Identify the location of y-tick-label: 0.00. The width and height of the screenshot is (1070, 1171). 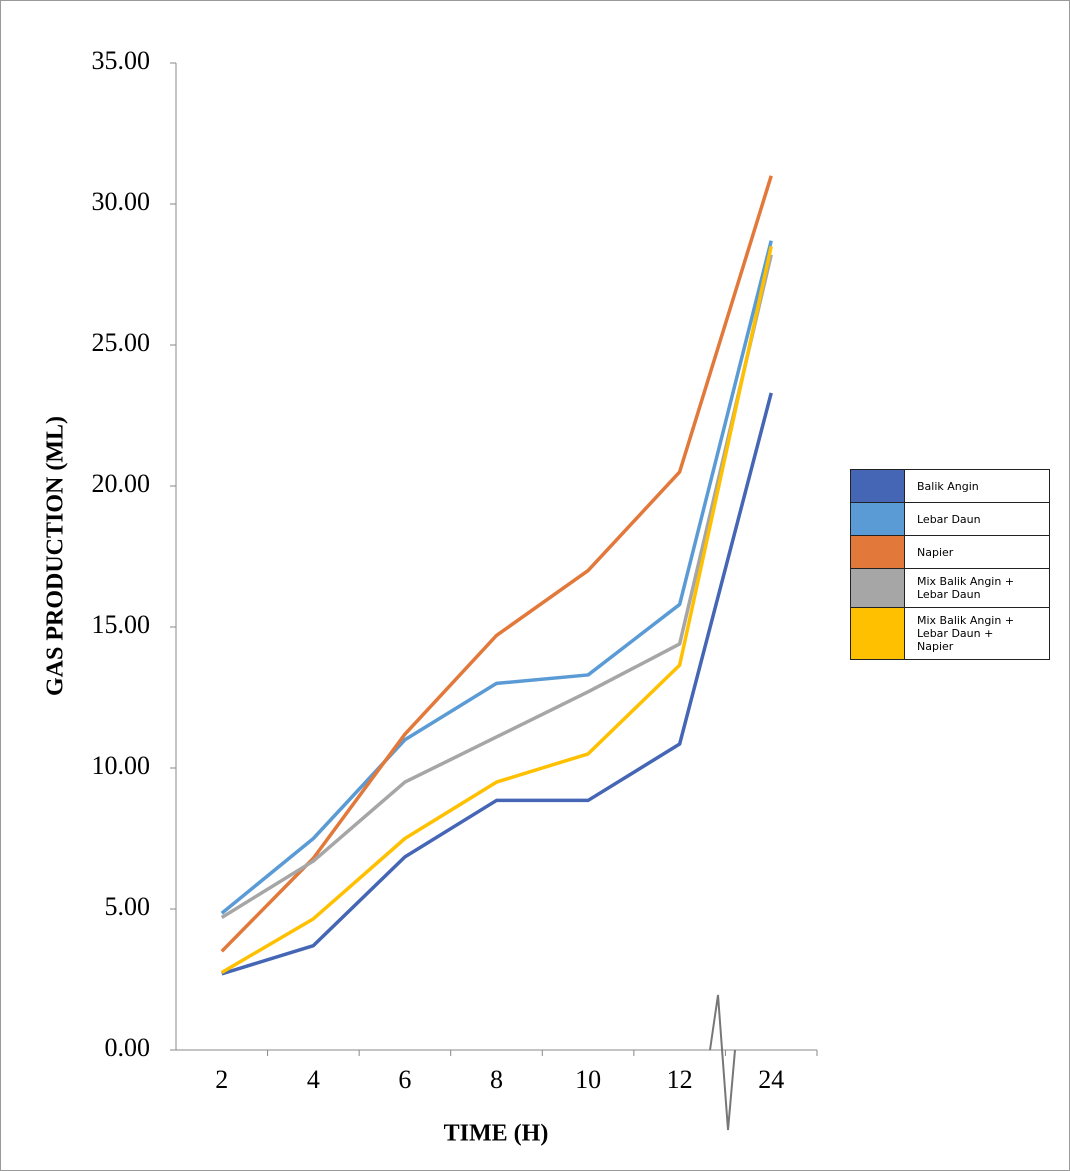
(128, 1047).